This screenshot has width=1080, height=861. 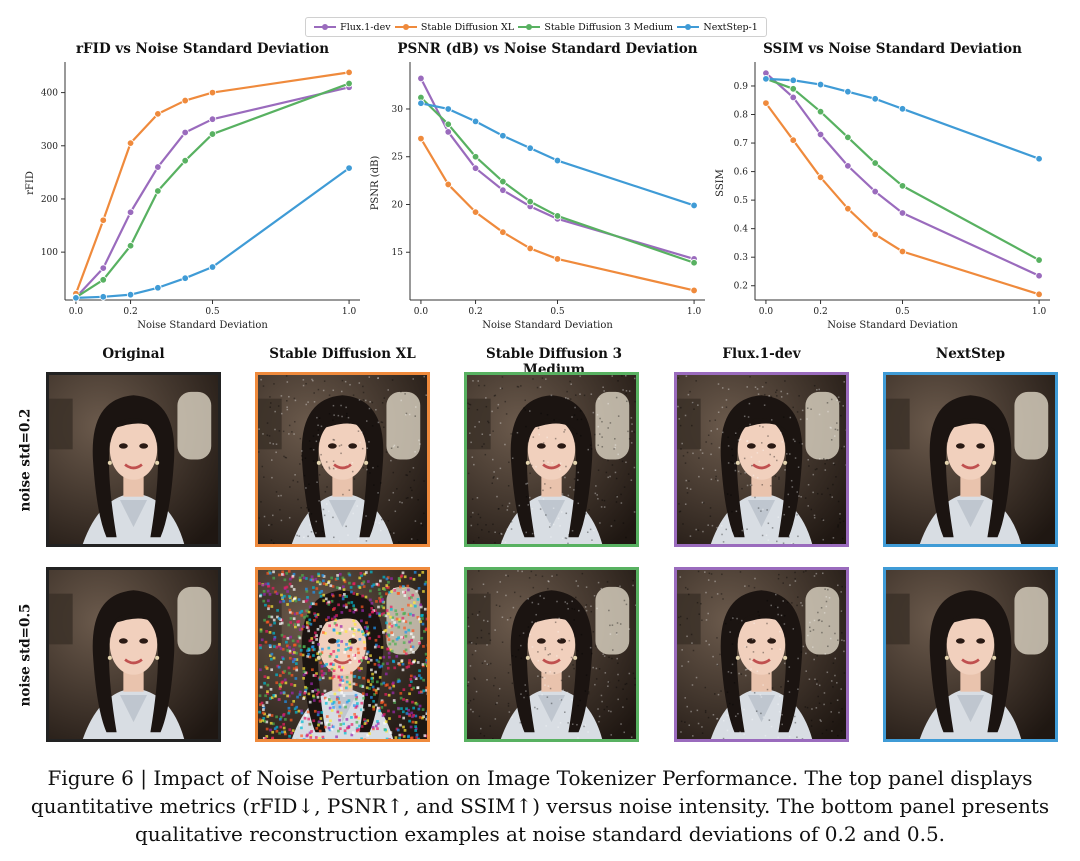 I want to click on legend-swatch-flux, so click(x=325, y=27).